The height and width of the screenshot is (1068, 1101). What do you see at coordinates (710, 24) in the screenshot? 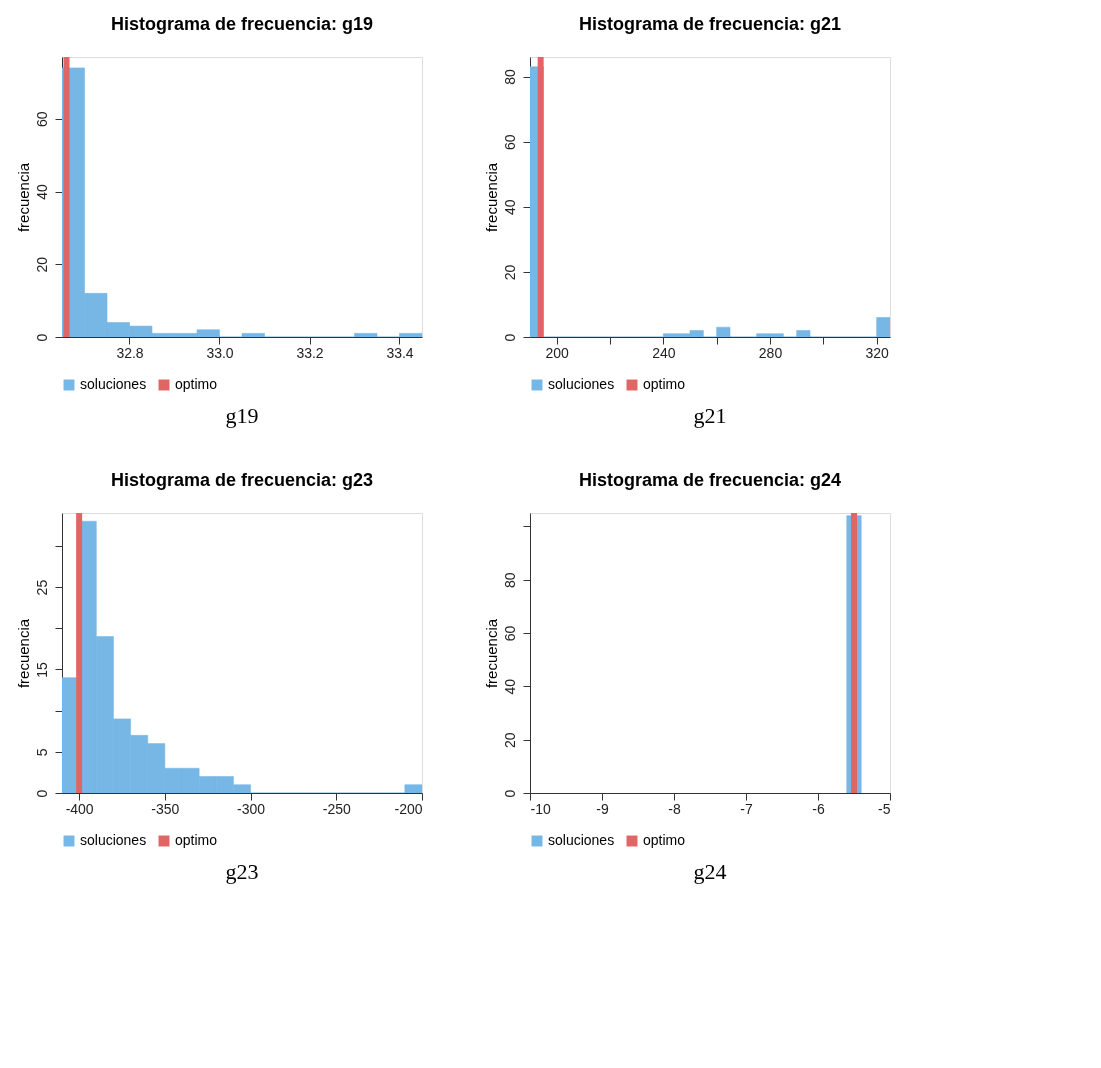
I see `chart-title: Histograma de frecuencia: g21` at bounding box center [710, 24].